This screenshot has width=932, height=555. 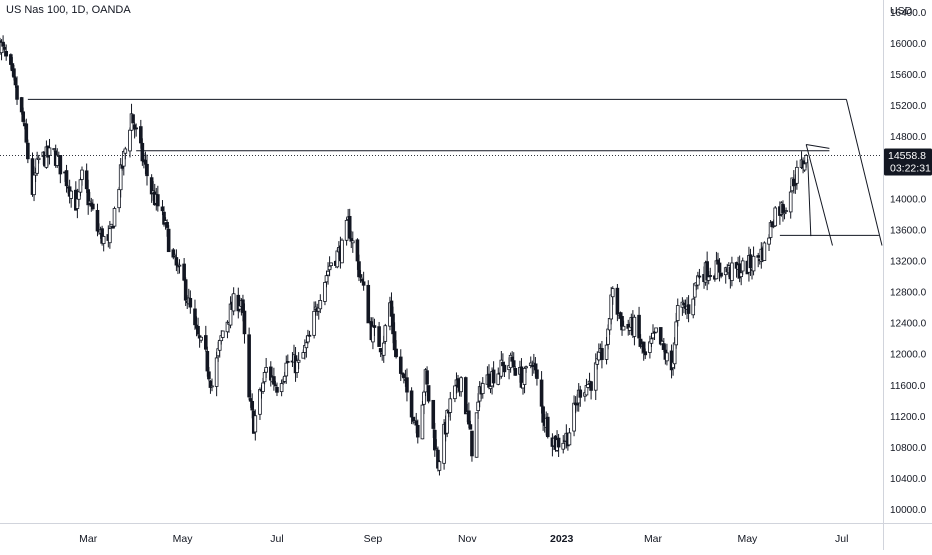 I want to click on y-tick-label: 12800.0, so click(x=908, y=293).